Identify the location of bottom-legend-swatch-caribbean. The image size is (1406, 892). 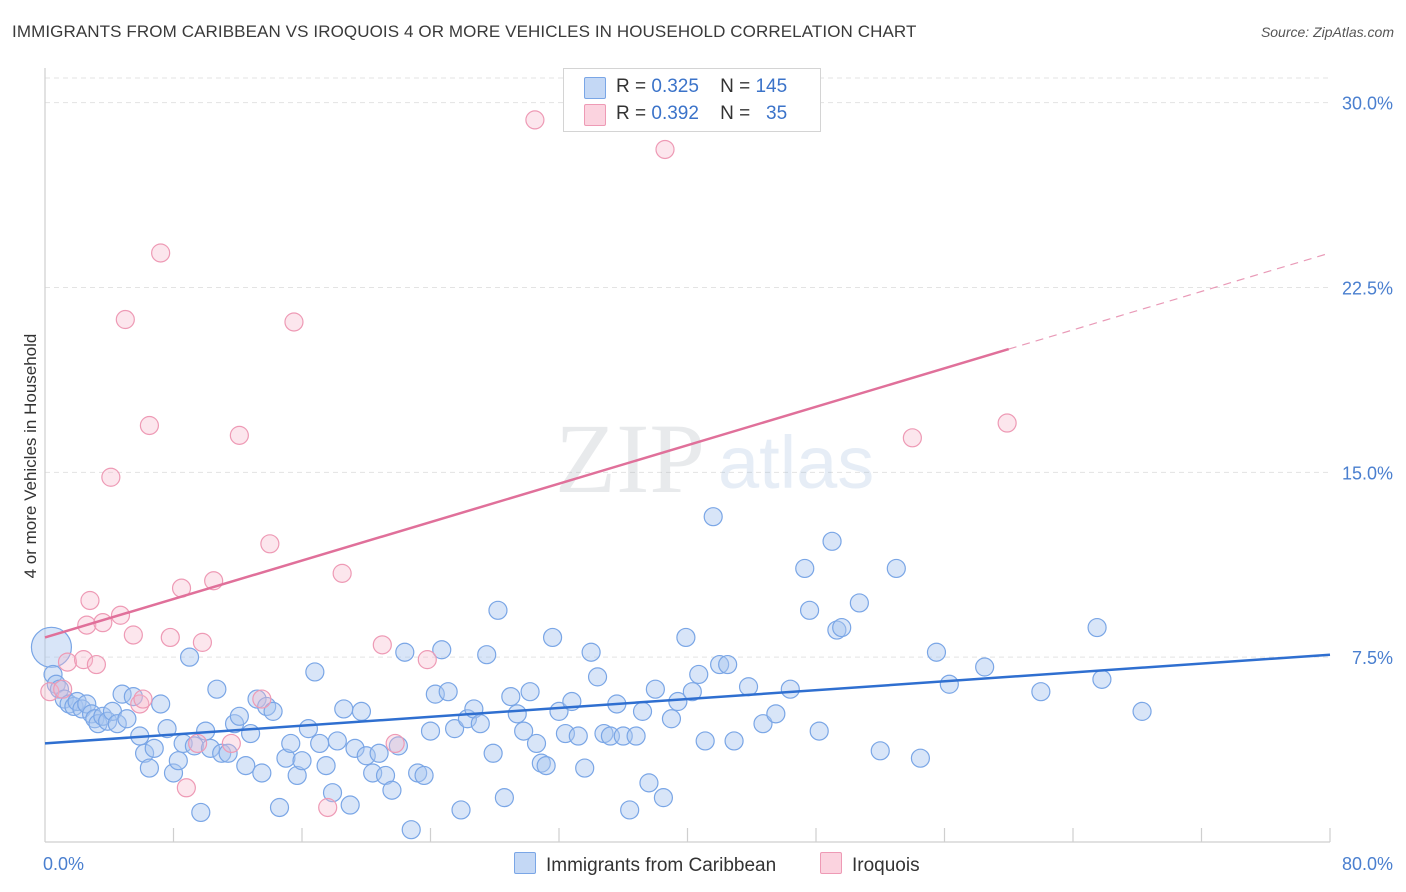
(525, 863).